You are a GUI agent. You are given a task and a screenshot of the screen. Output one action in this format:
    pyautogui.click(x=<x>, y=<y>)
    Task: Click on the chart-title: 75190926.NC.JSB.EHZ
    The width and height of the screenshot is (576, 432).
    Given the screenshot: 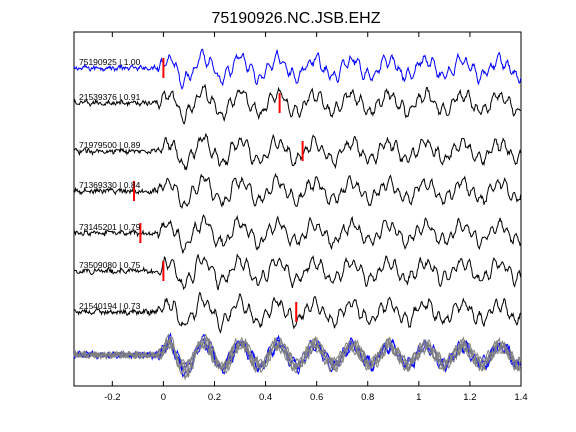 What is the action you would take?
    pyautogui.click(x=296, y=18)
    